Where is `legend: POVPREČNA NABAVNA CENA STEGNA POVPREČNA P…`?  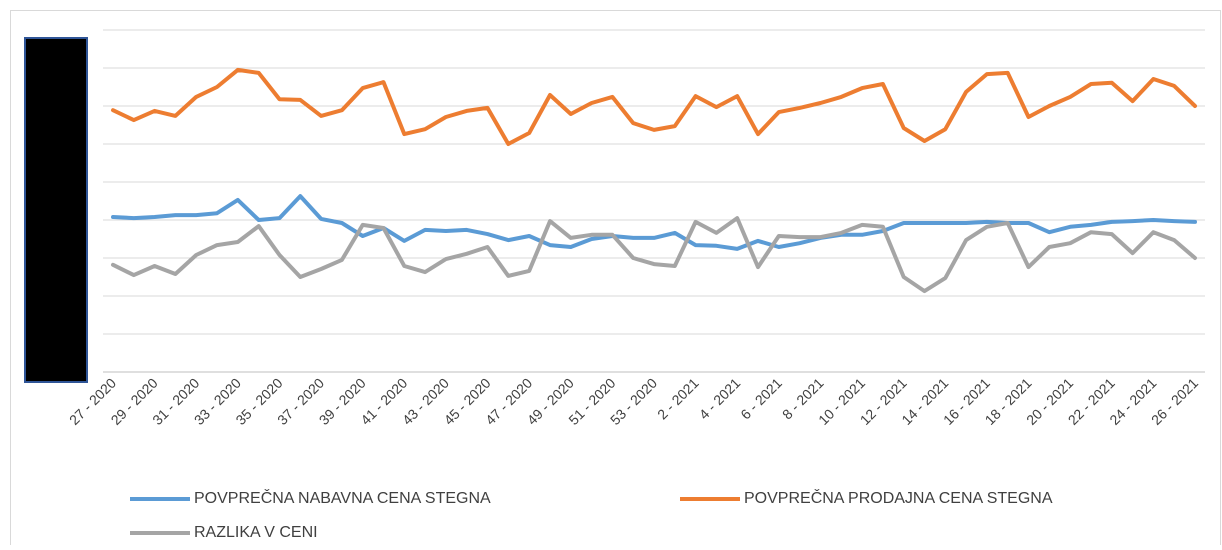
legend: POVPREČNA NABAVNA CENA STEGNA POVPREČNA P… is located at coordinates (591, 514).